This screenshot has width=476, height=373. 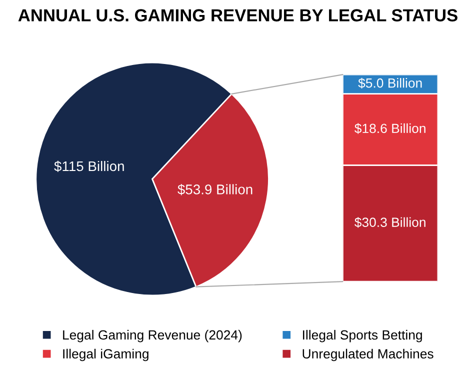 What do you see at coordinates (368, 355) in the screenshot?
I see `legend-label: Unregulated Machines` at bounding box center [368, 355].